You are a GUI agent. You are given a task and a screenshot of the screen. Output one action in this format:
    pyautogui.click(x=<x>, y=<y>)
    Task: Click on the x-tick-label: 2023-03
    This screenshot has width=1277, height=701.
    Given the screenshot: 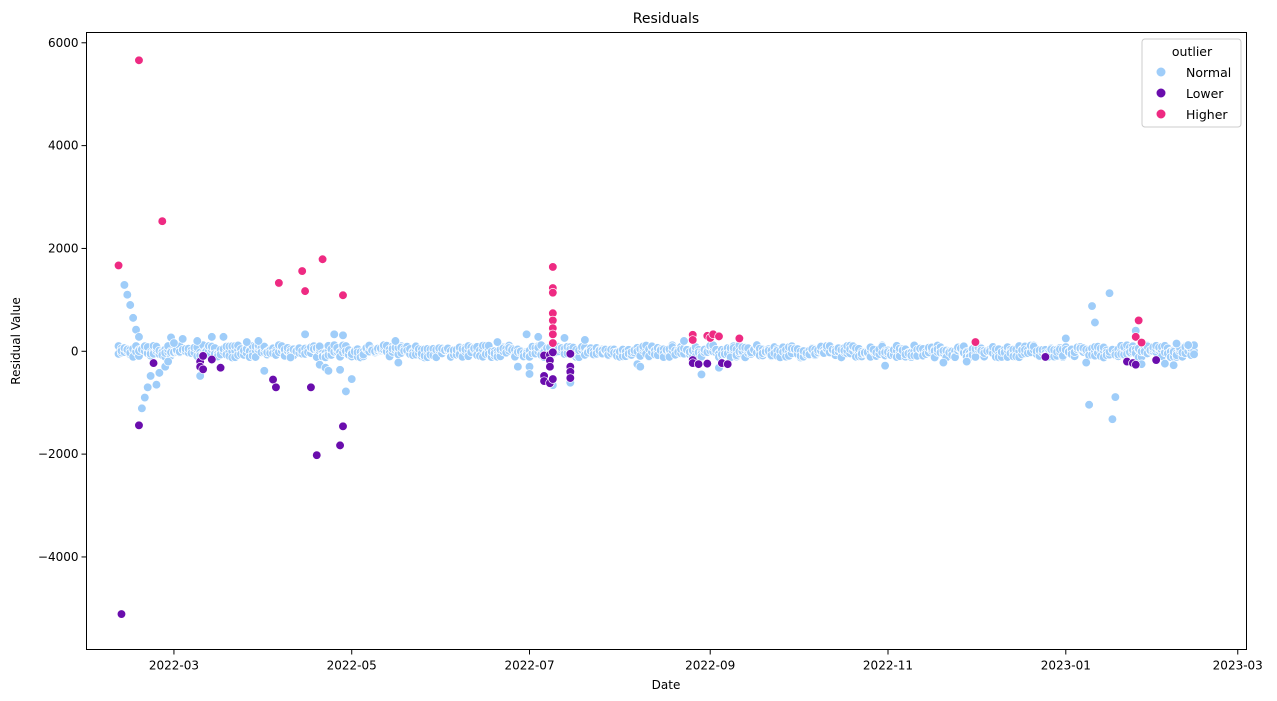 What is the action you would take?
    pyautogui.click(x=1238, y=666)
    